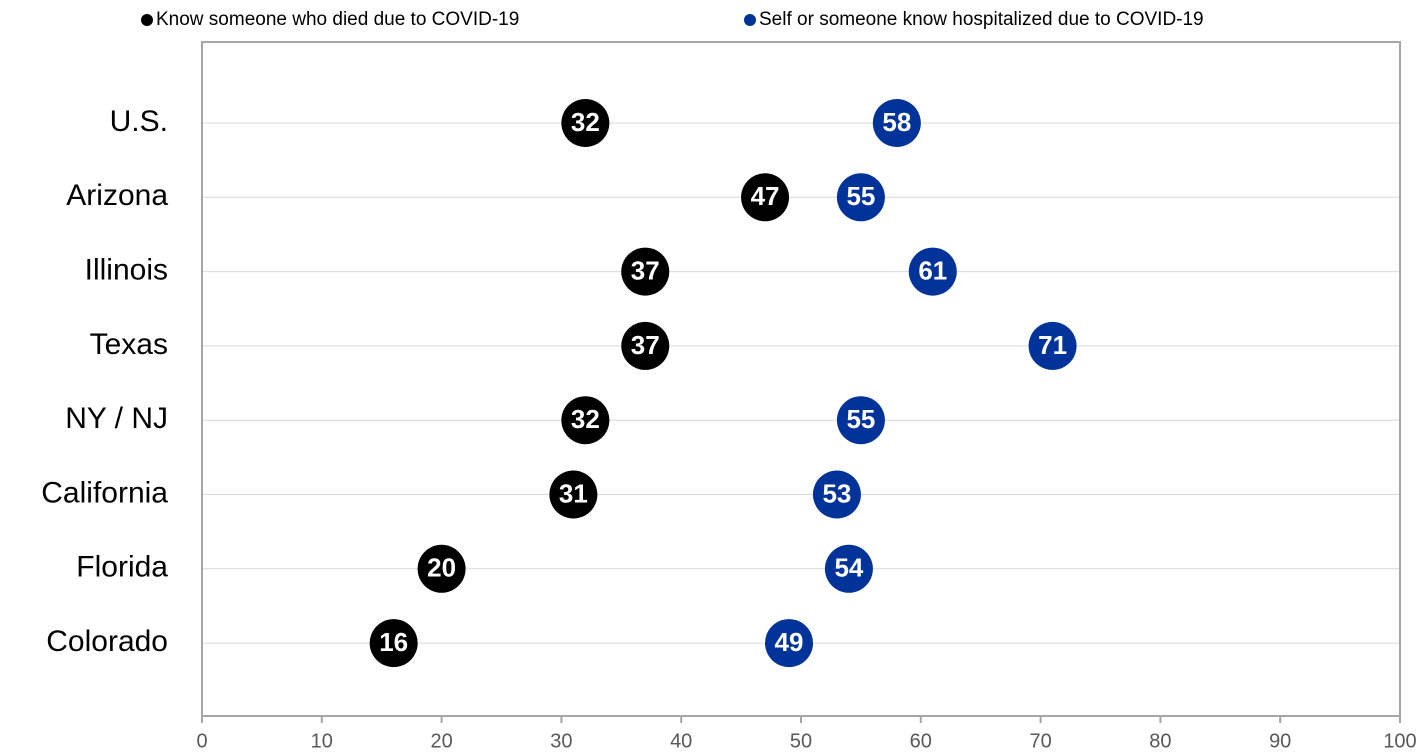 The image size is (1420, 756). What do you see at coordinates (126, 270) in the screenshot?
I see `y-tick-label: Illinois` at bounding box center [126, 270].